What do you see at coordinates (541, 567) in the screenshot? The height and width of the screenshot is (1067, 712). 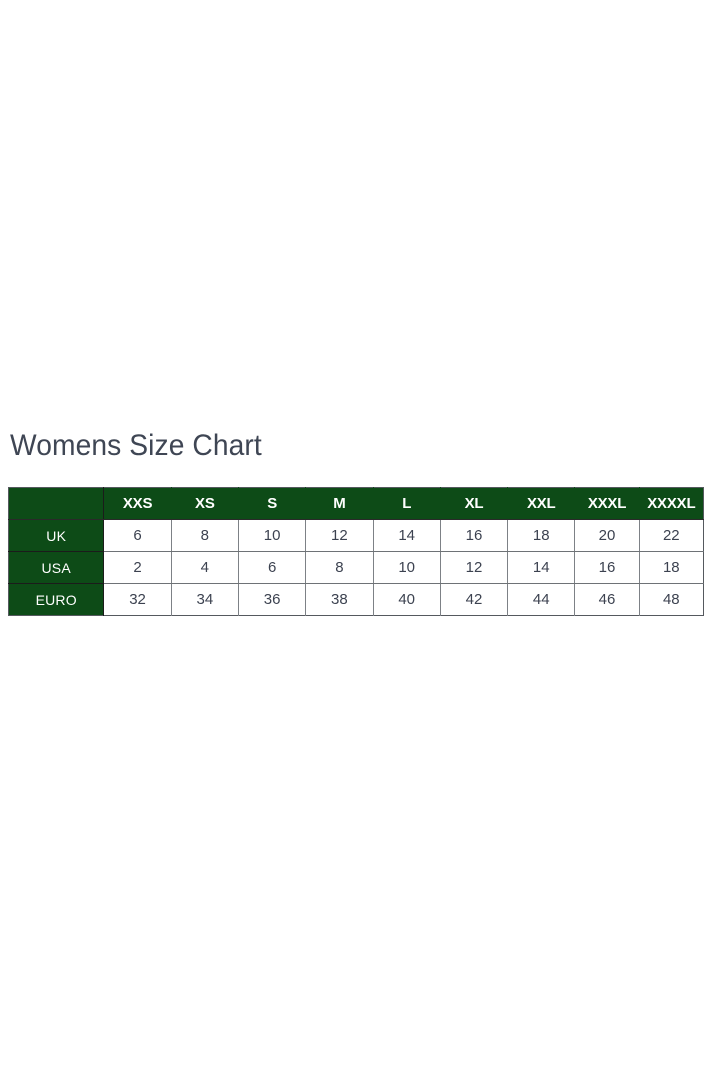 I see `cell-usa-xxl: 14` at bounding box center [541, 567].